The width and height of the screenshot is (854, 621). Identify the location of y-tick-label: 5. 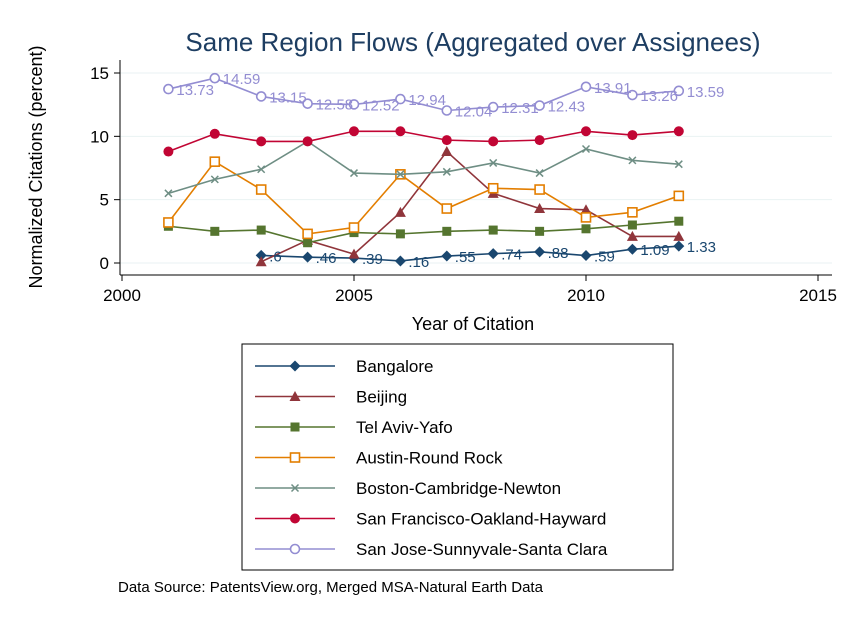
(104, 200).